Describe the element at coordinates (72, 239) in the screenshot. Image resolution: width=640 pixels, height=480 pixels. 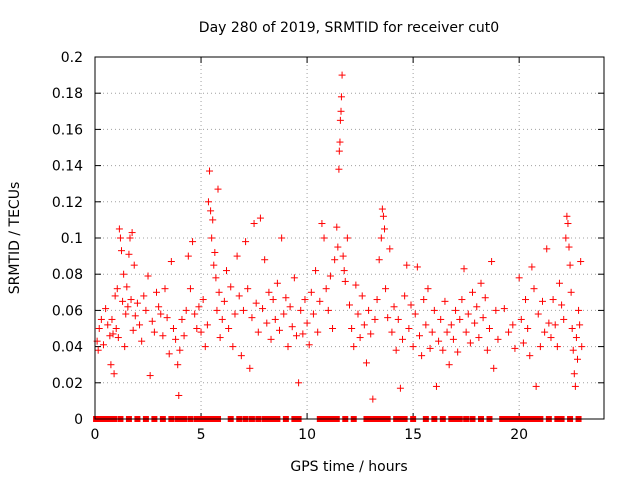
I see `y-tick-label: 0.1` at that location.